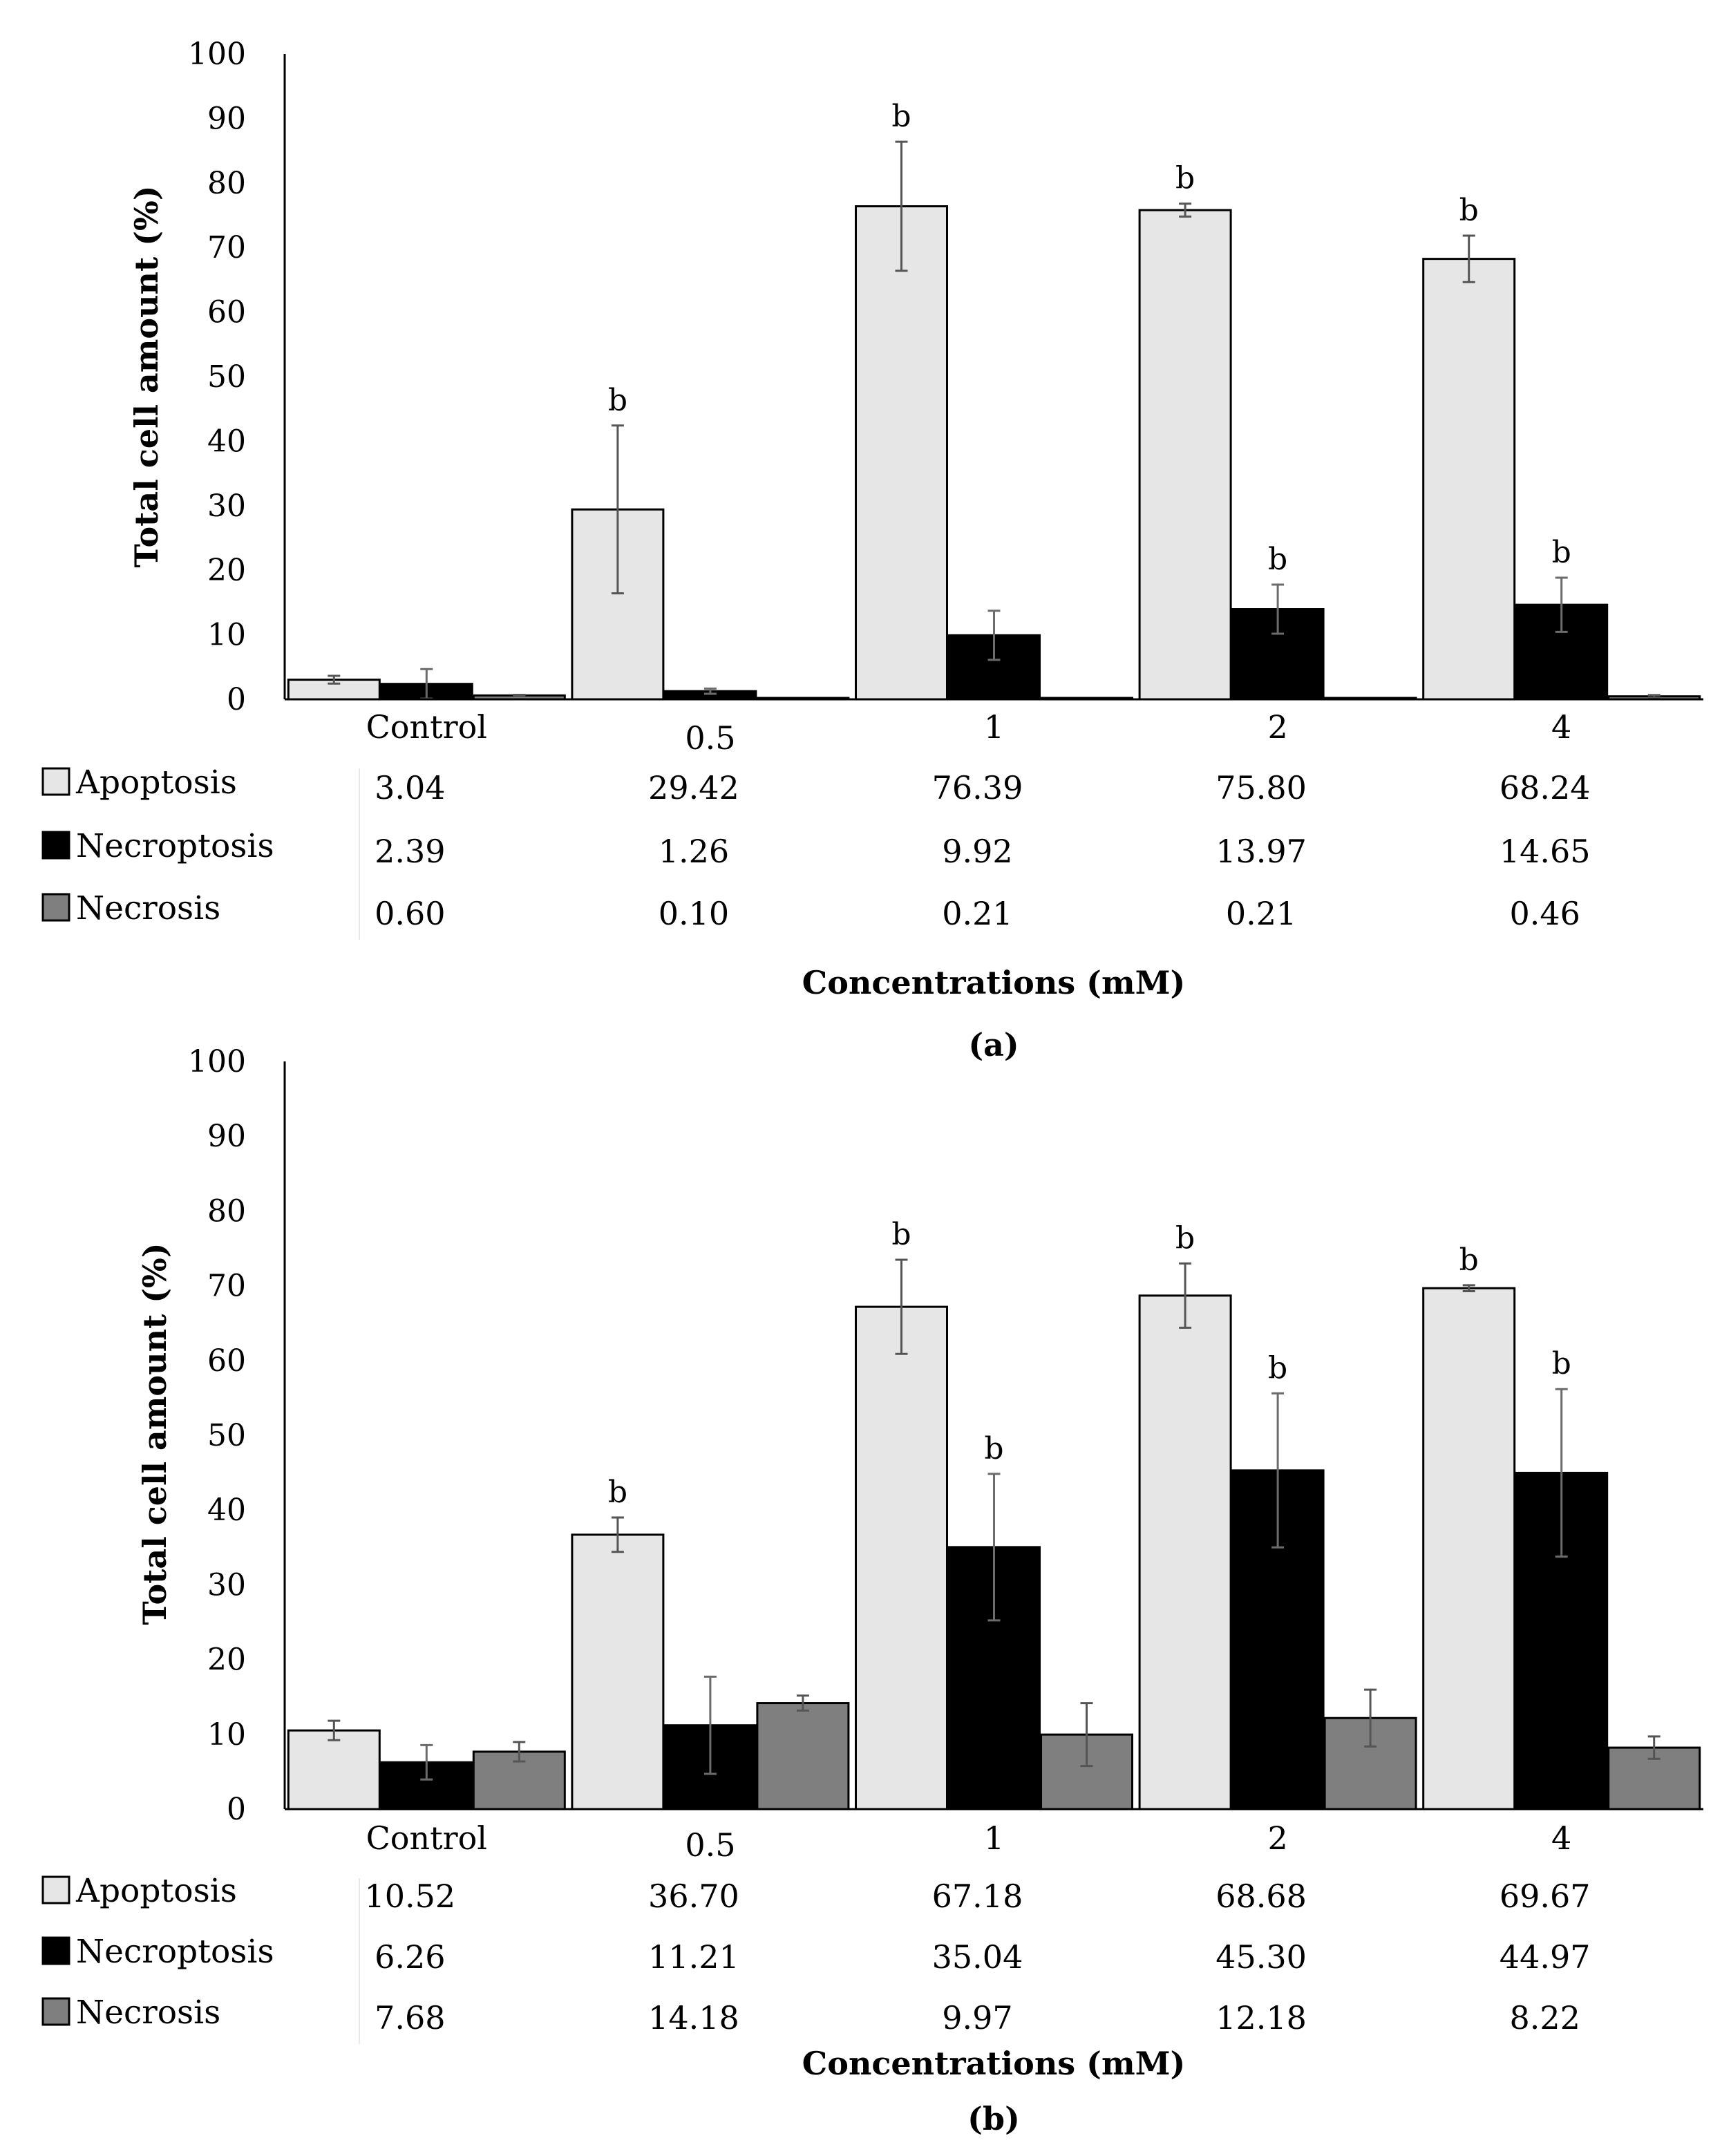 The image size is (1731, 2156). What do you see at coordinates (410, 913) in the screenshot?
I see `table-cell: 0.60` at bounding box center [410, 913].